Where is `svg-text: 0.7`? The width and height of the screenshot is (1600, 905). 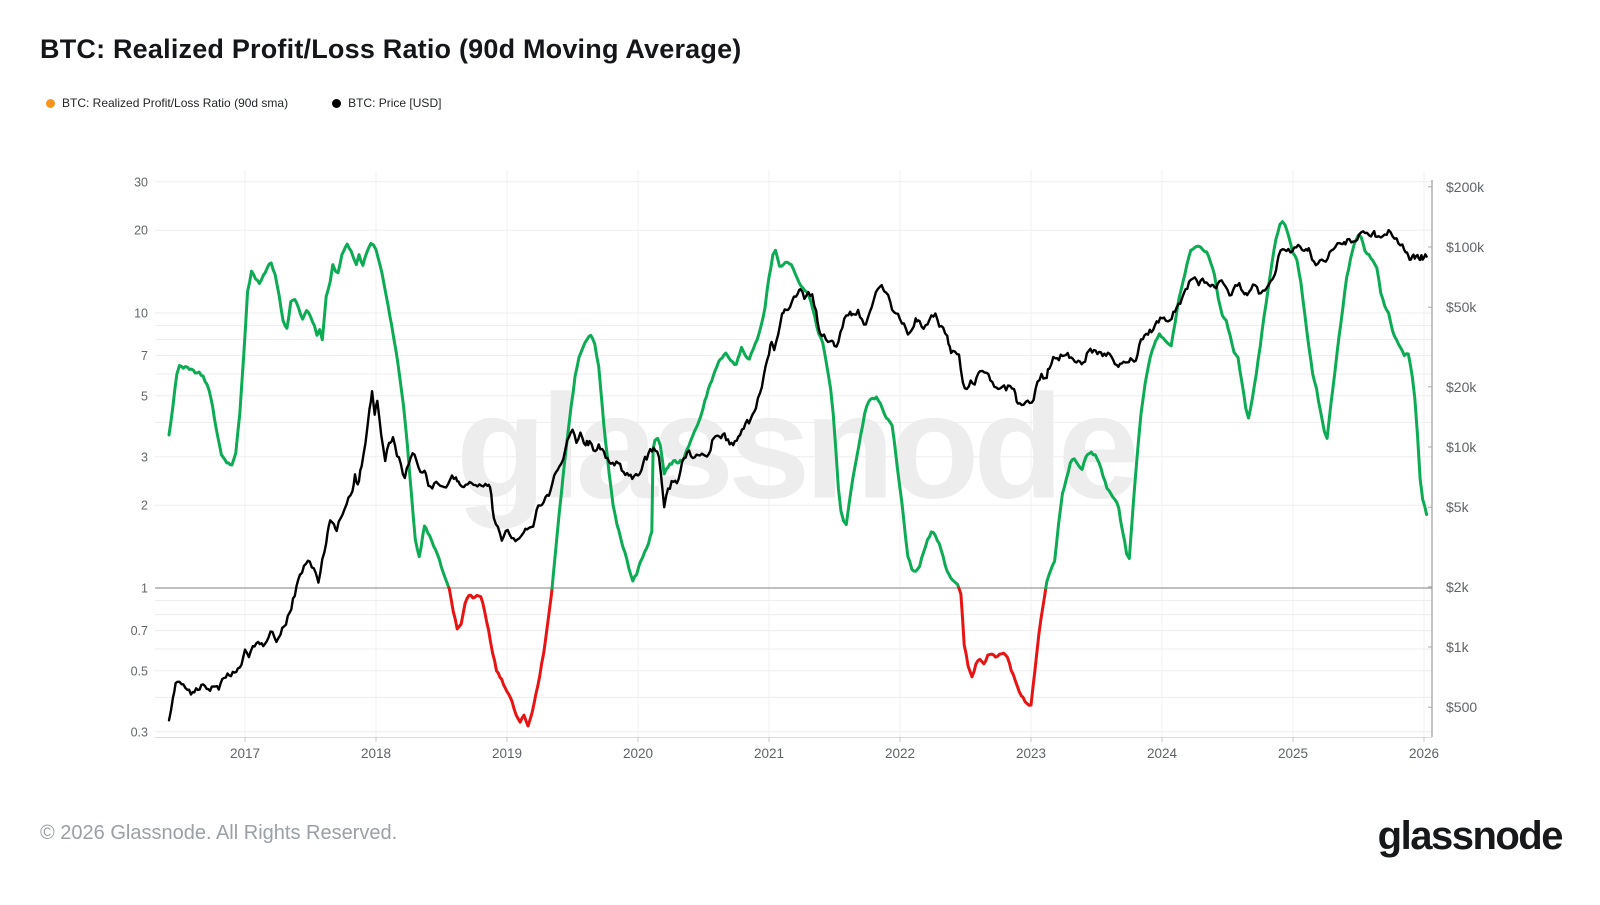 svg-text: 0.7 is located at coordinates (139, 631).